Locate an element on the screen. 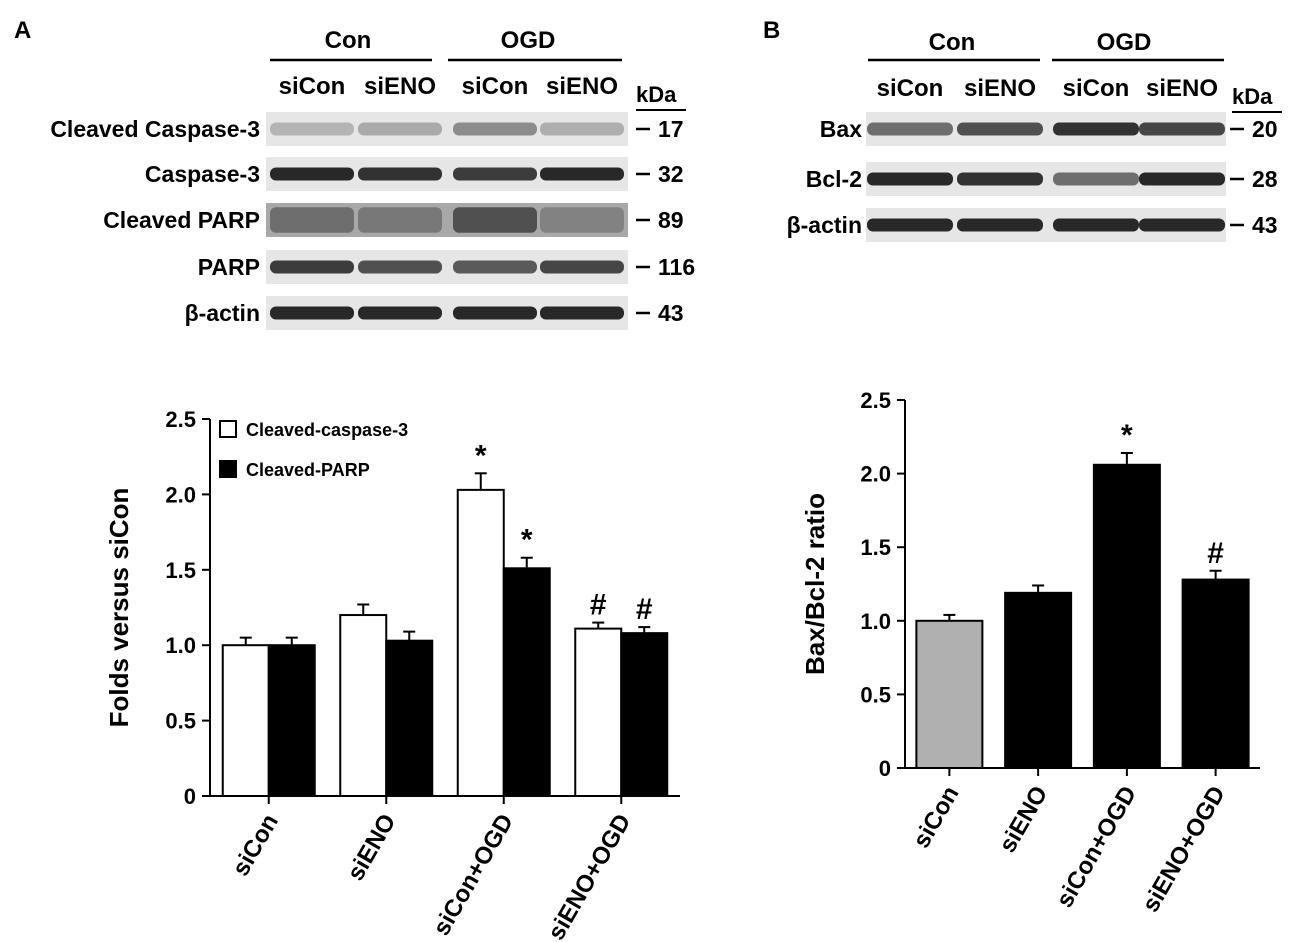 The width and height of the screenshot is (1300, 942). y-tick-label: 2.5 is located at coordinates (875, 400).